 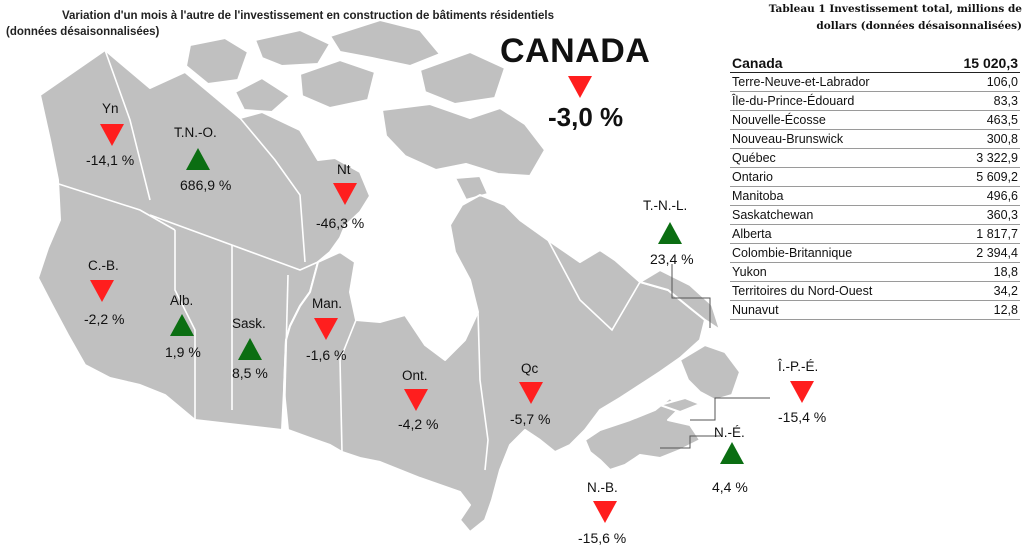 What do you see at coordinates (326, 355) in the screenshot?
I see `region-change: -1,6 %` at bounding box center [326, 355].